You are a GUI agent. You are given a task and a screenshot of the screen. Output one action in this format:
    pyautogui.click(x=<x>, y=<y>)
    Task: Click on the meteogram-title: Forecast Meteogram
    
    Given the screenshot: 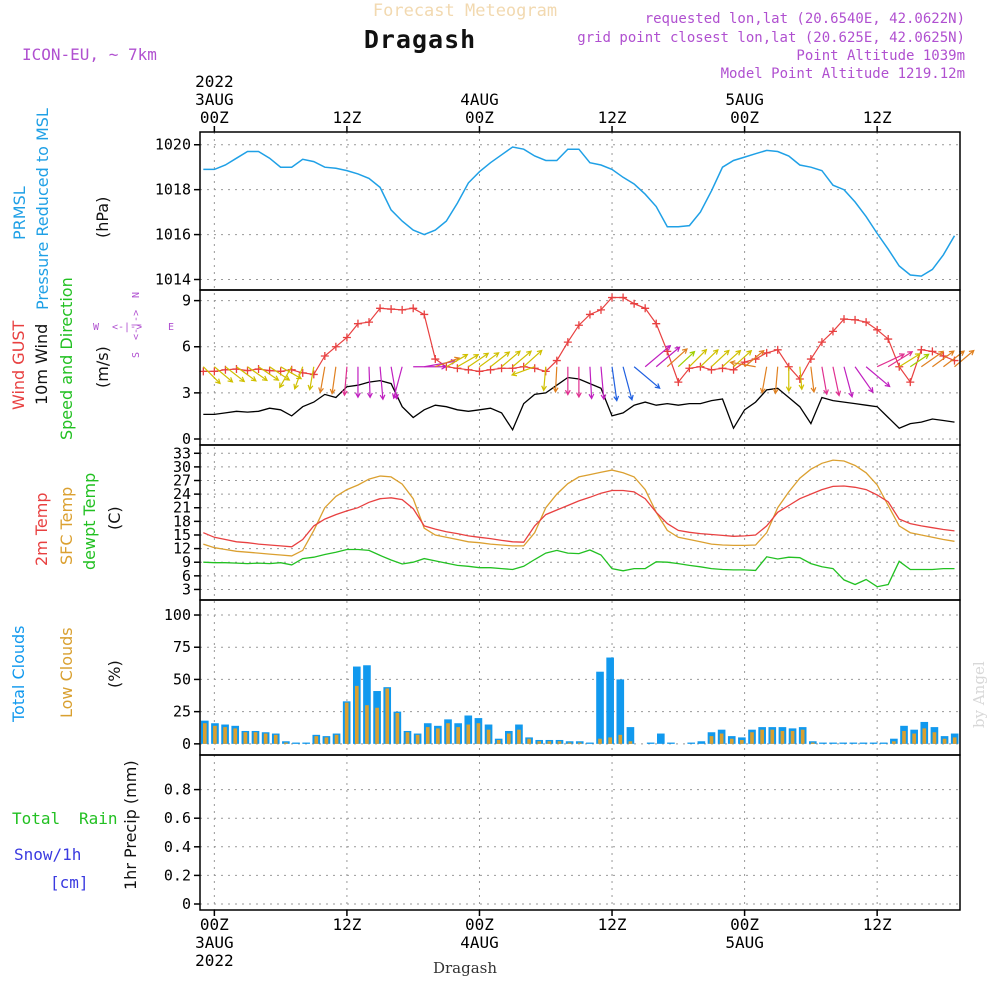 What is the action you would take?
    pyautogui.click(x=465, y=11)
    